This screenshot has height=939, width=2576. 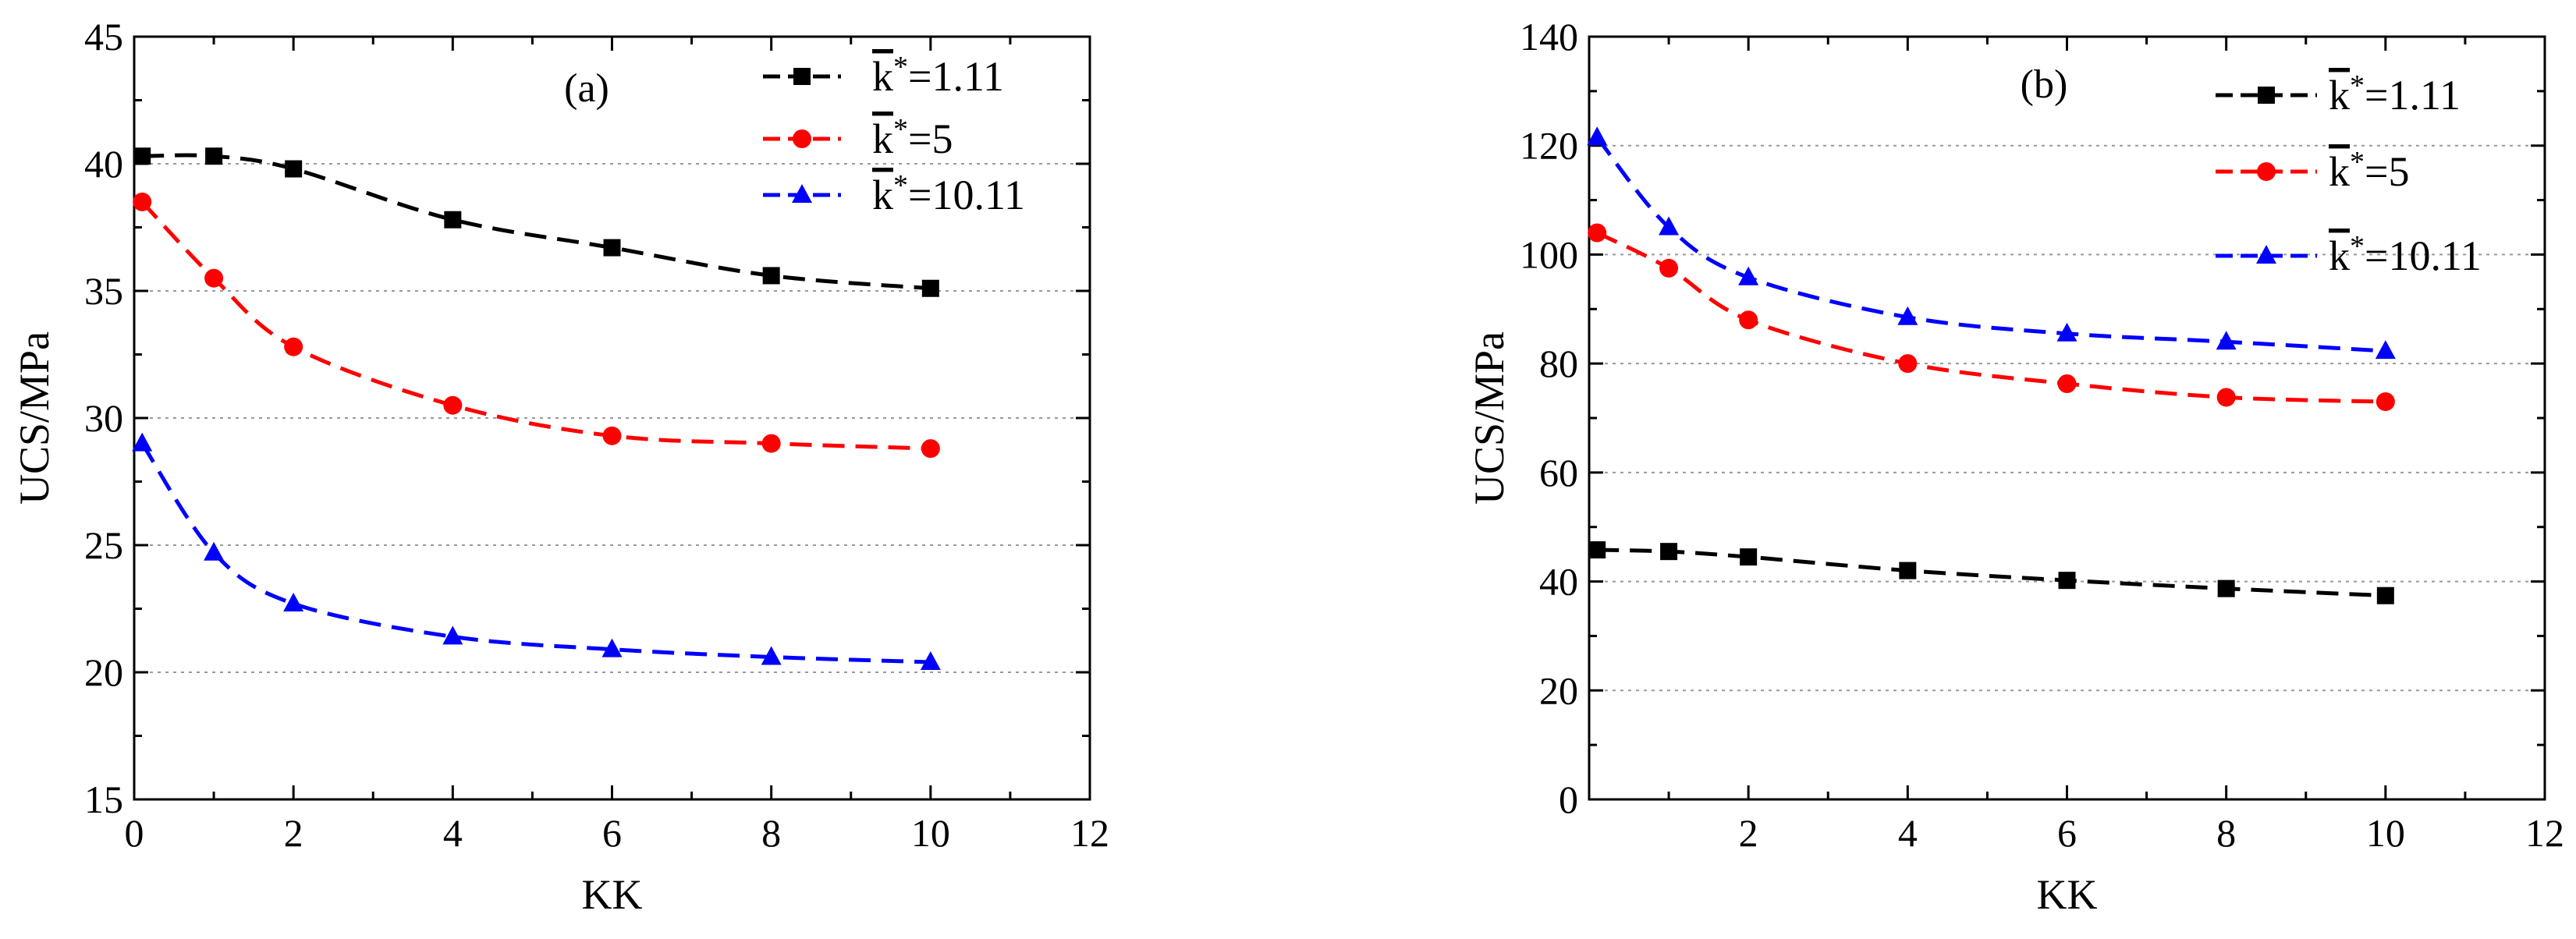 What do you see at coordinates (134, 833) in the screenshot?
I see `x-tick-label: 0` at bounding box center [134, 833].